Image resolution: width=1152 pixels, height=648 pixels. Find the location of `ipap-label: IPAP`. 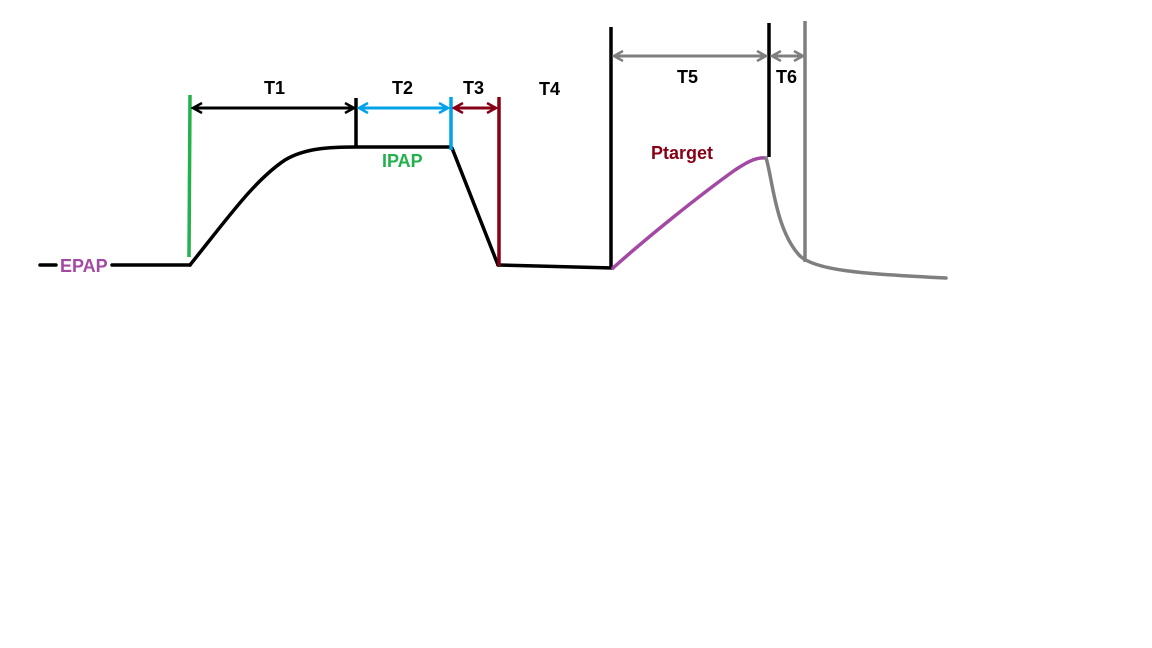

ipap-label: IPAP is located at coordinates (402, 161).